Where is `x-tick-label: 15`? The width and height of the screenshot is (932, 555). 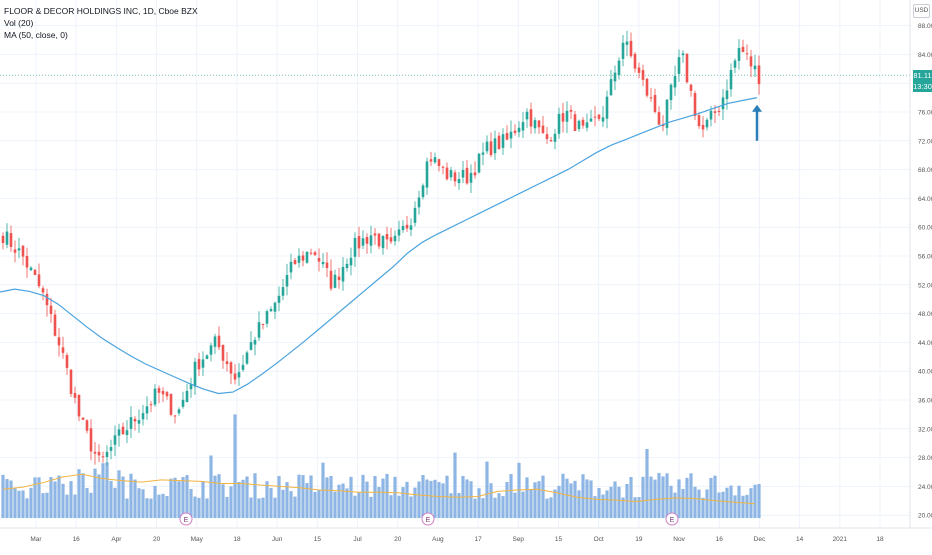
x-tick-label: 15 is located at coordinates (318, 539).